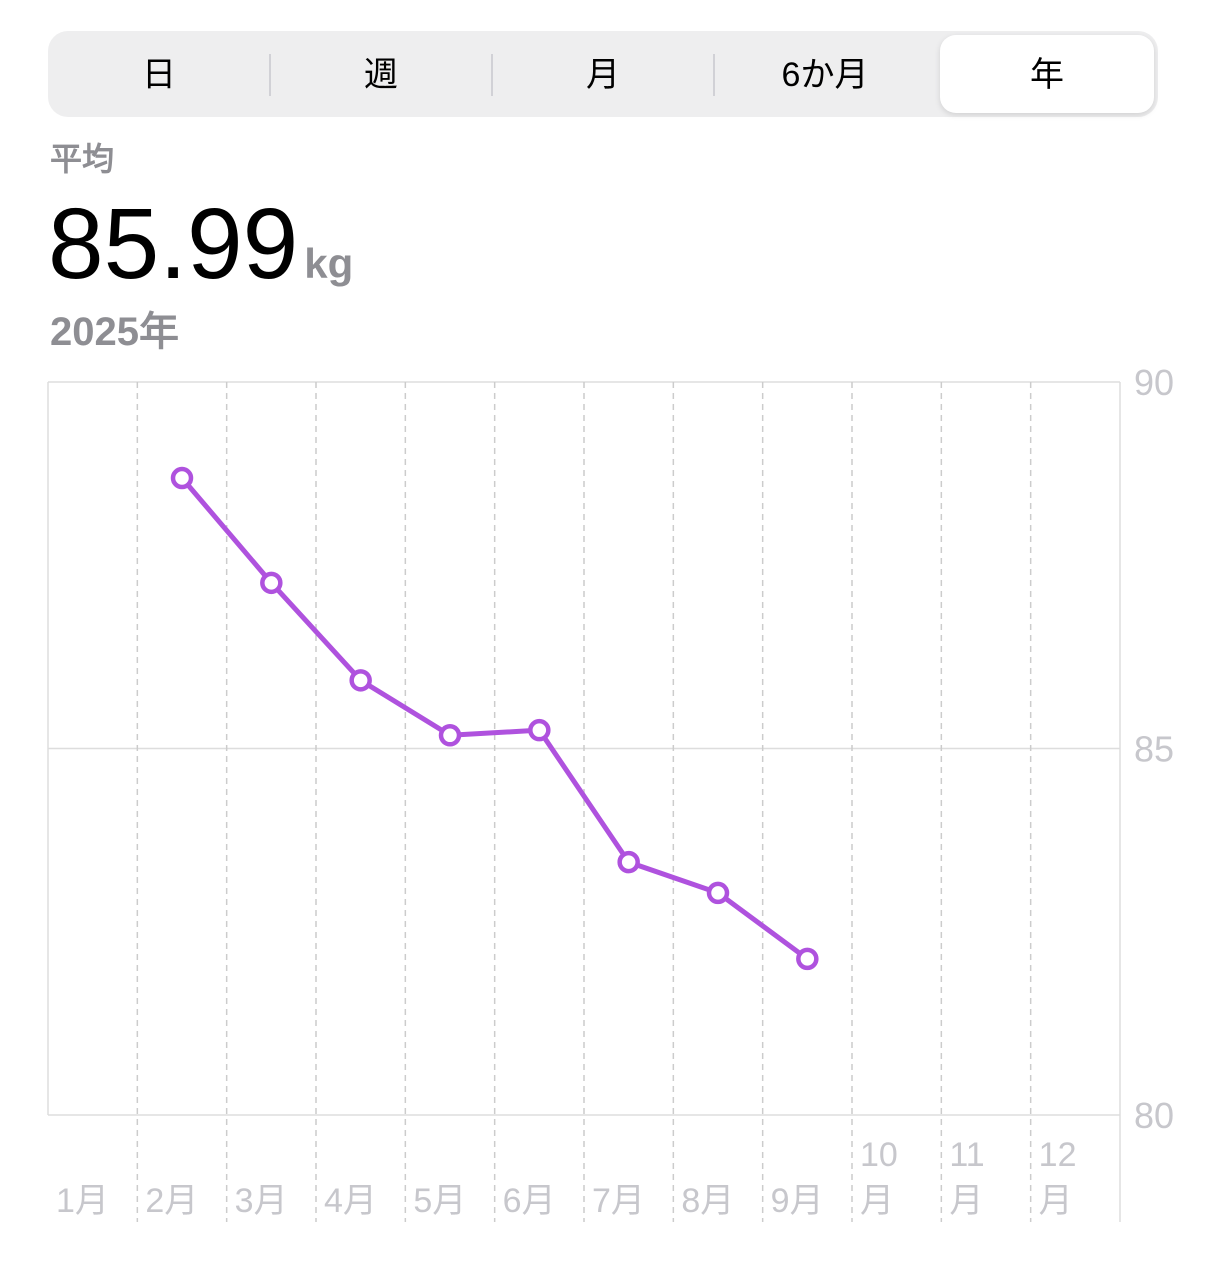  Describe the element at coordinates (1154, 749) in the screenshot. I see `y-tick-label: 85` at that location.